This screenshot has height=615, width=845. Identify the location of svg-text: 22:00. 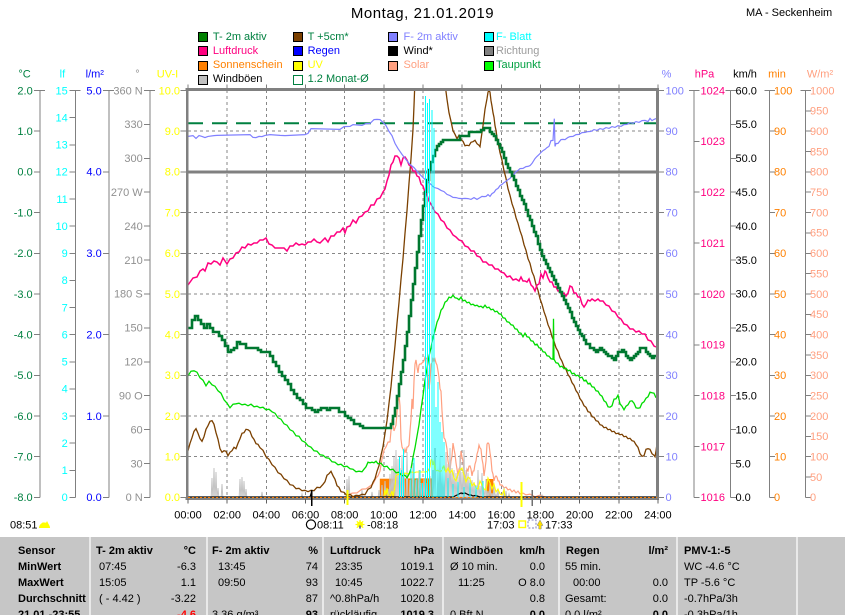
(619, 516).